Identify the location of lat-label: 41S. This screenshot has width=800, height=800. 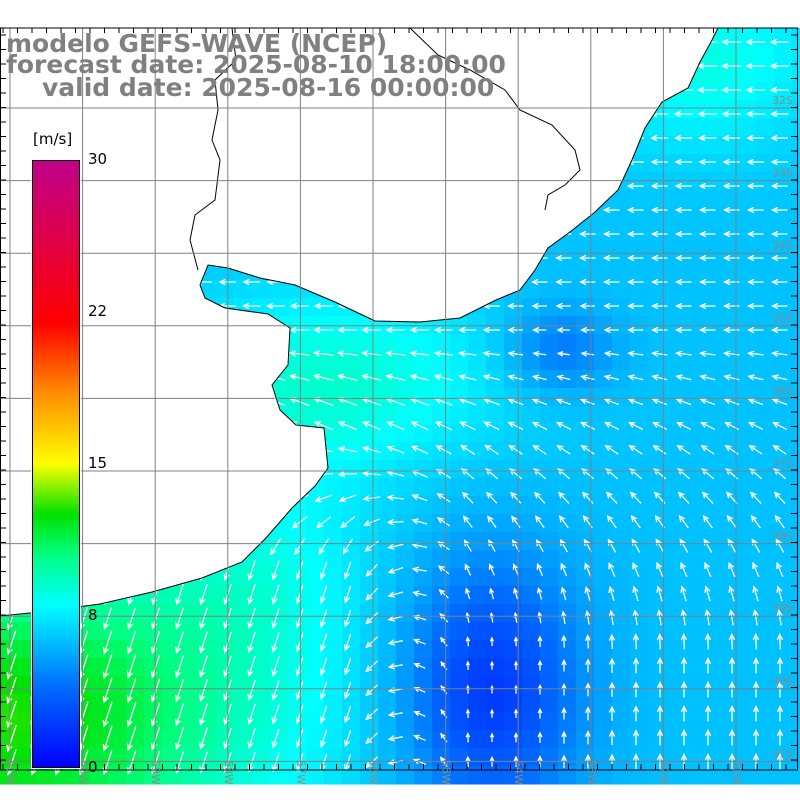
(782, 753).